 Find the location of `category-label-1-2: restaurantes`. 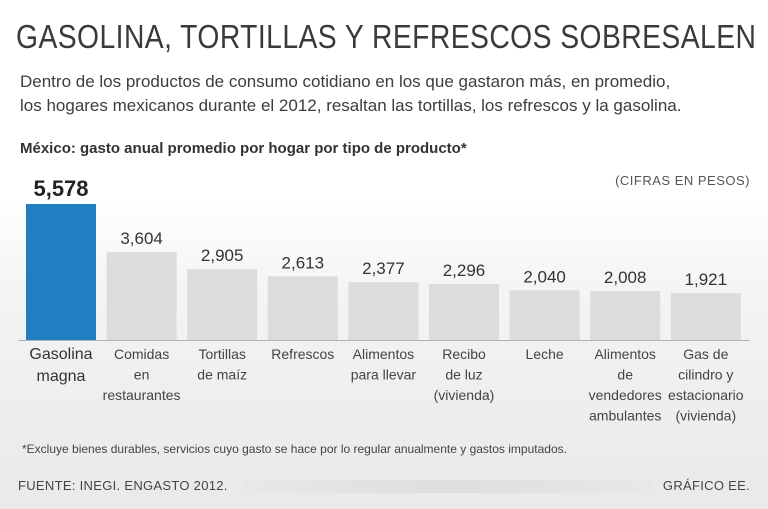

category-label-1-2: restaurantes is located at coordinates (142, 395).